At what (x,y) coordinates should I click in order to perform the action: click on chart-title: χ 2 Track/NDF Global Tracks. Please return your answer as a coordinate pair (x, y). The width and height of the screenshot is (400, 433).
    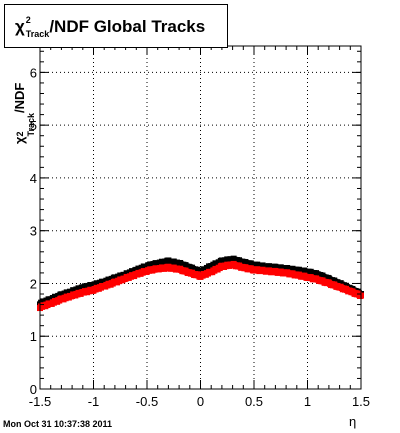
    Looking at the image, I should click on (110, 27).